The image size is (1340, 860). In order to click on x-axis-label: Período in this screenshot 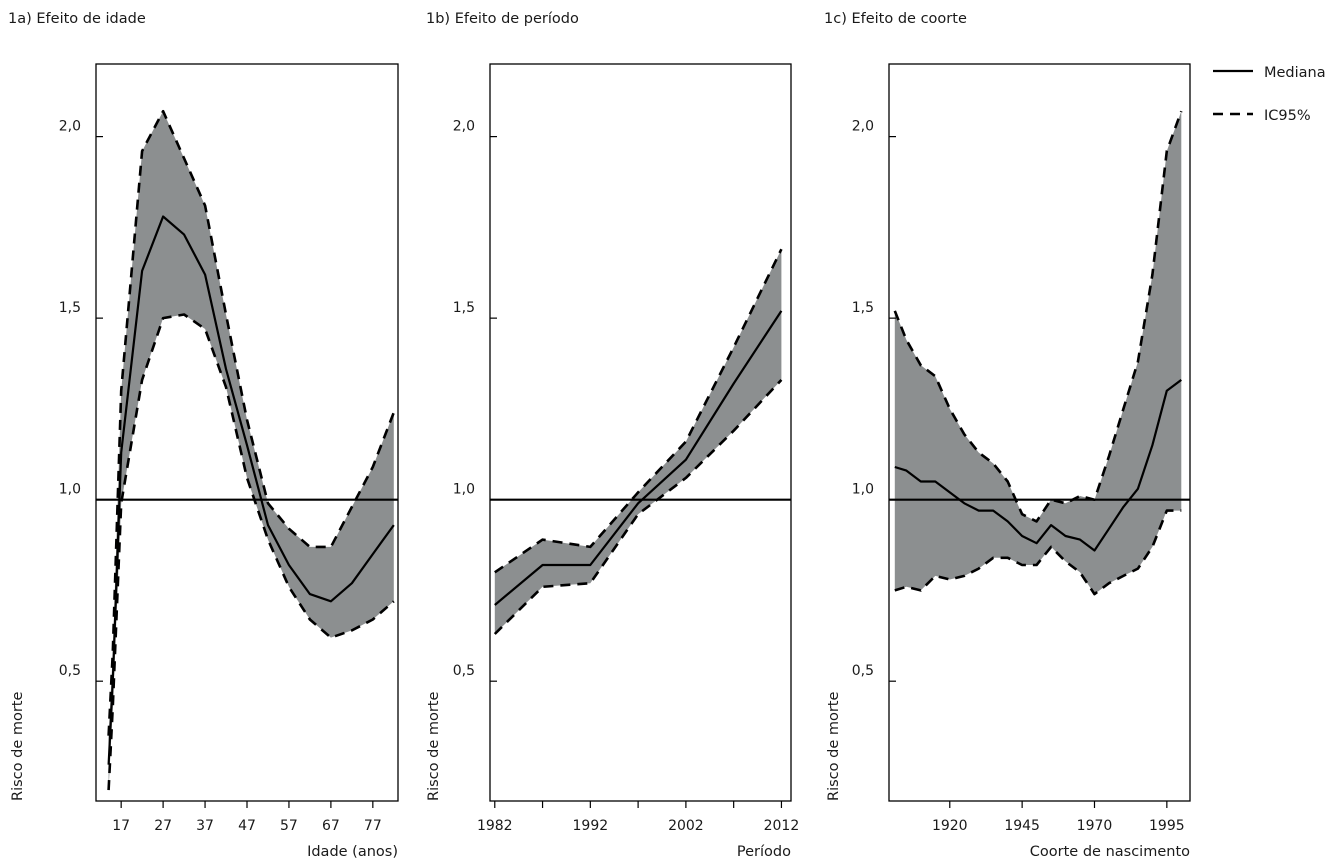, I will do `click(764, 852)`.